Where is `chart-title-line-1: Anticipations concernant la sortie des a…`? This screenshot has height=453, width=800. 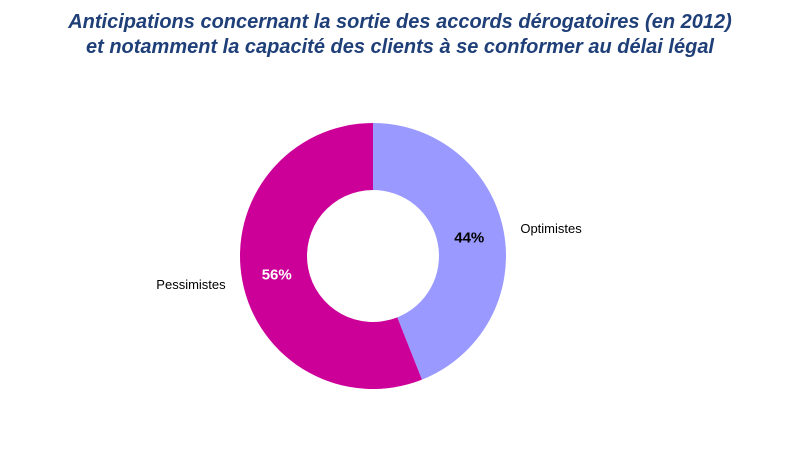 chart-title-line-1: Anticipations concernant la sortie des a… is located at coordinates (400, 22).